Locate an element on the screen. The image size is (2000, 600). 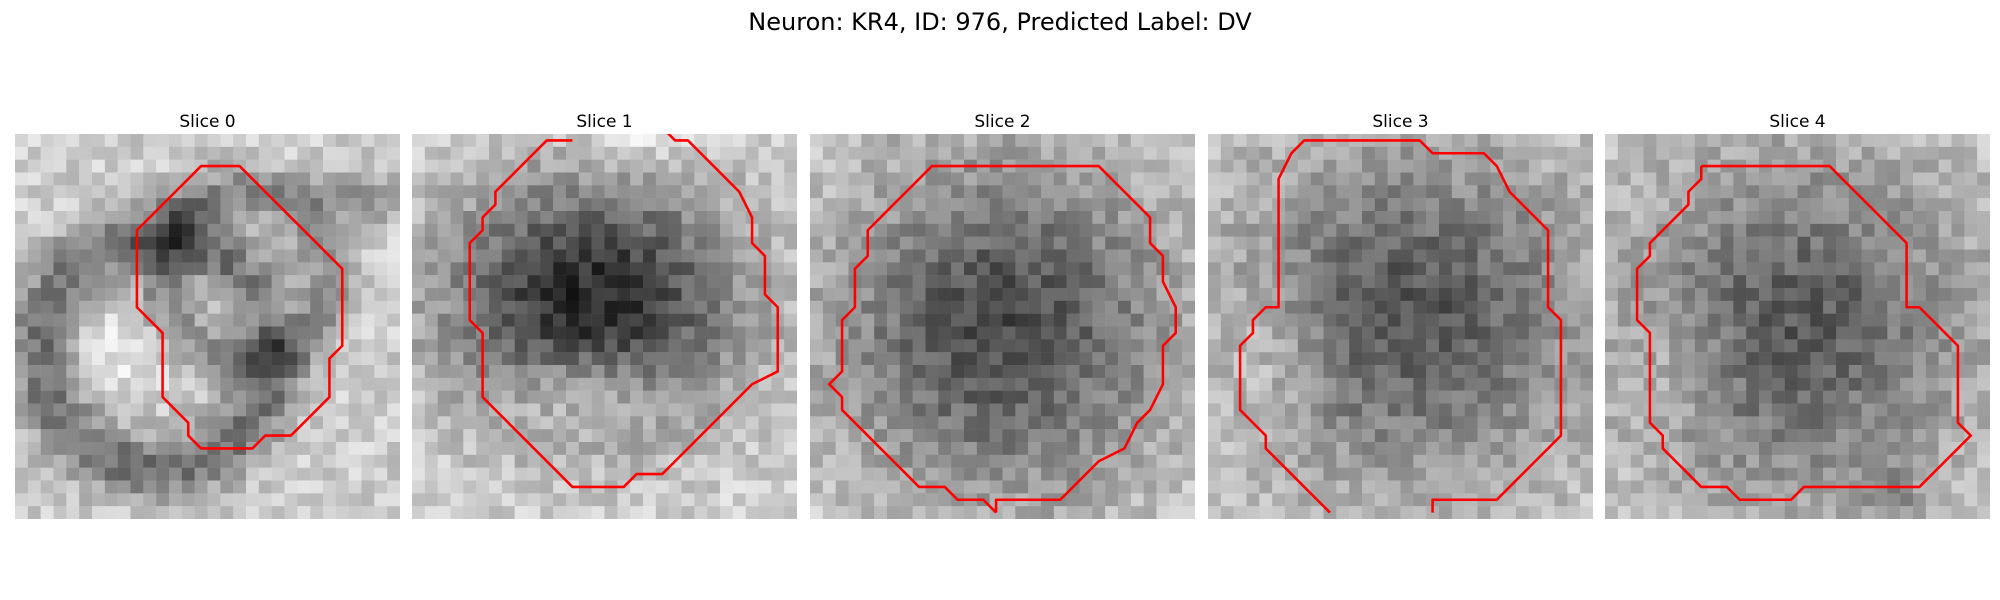
slice-title-3: Slice 3 is located at coordinates (1400, 122).